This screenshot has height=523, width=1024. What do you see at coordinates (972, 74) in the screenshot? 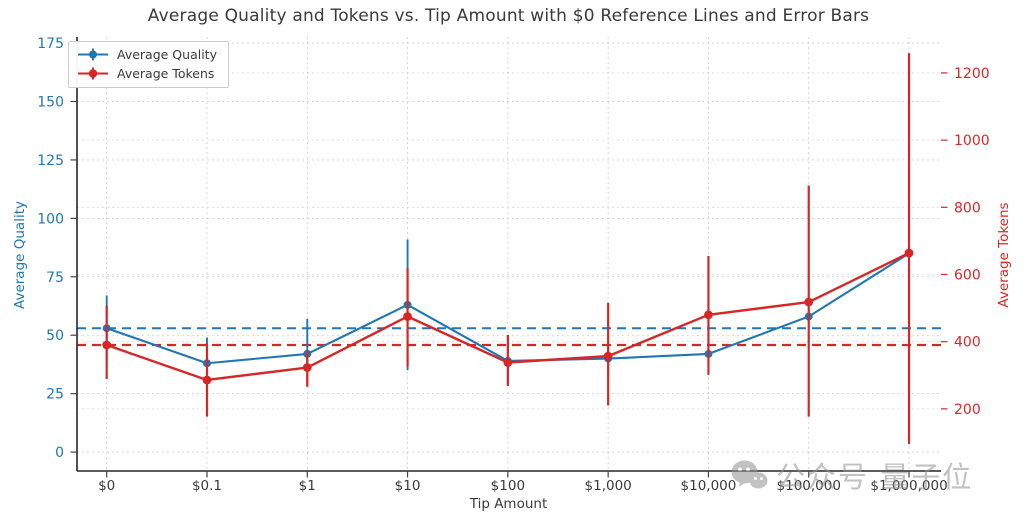
I see `right-tick-label: 1200` at bounding box center [972, 74].